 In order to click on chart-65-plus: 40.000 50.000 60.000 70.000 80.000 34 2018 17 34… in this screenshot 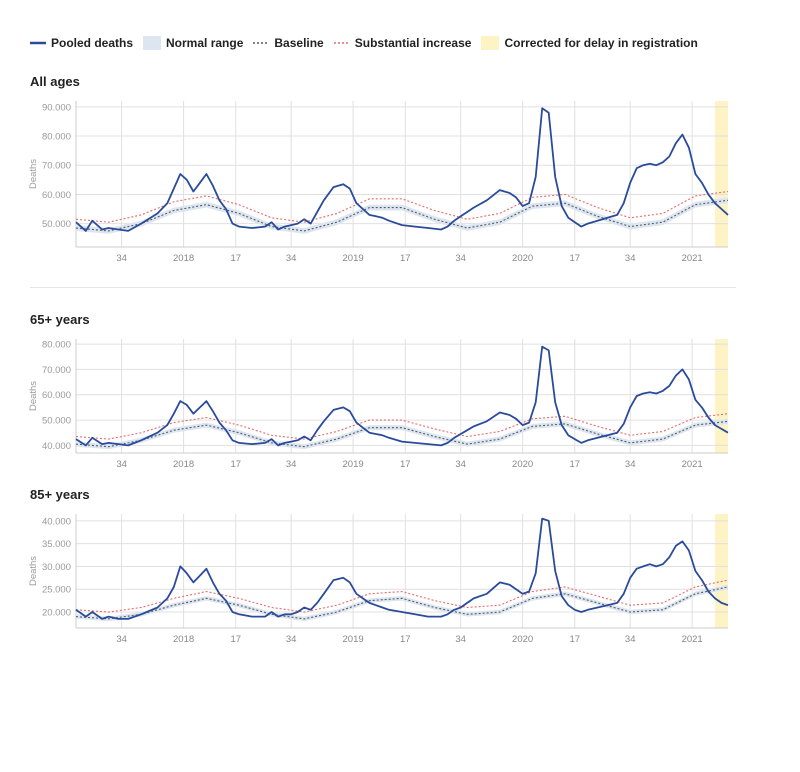, I will do `click(378, 404)`.